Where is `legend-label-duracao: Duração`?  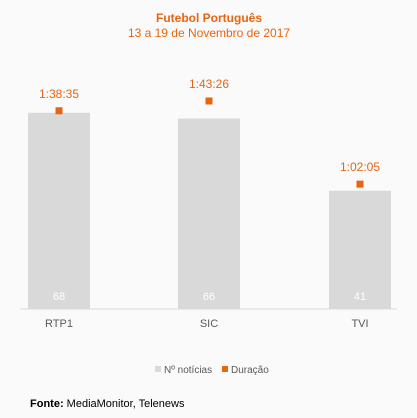
legend-label-duracao: Duração is located at coordinates (250, 370).